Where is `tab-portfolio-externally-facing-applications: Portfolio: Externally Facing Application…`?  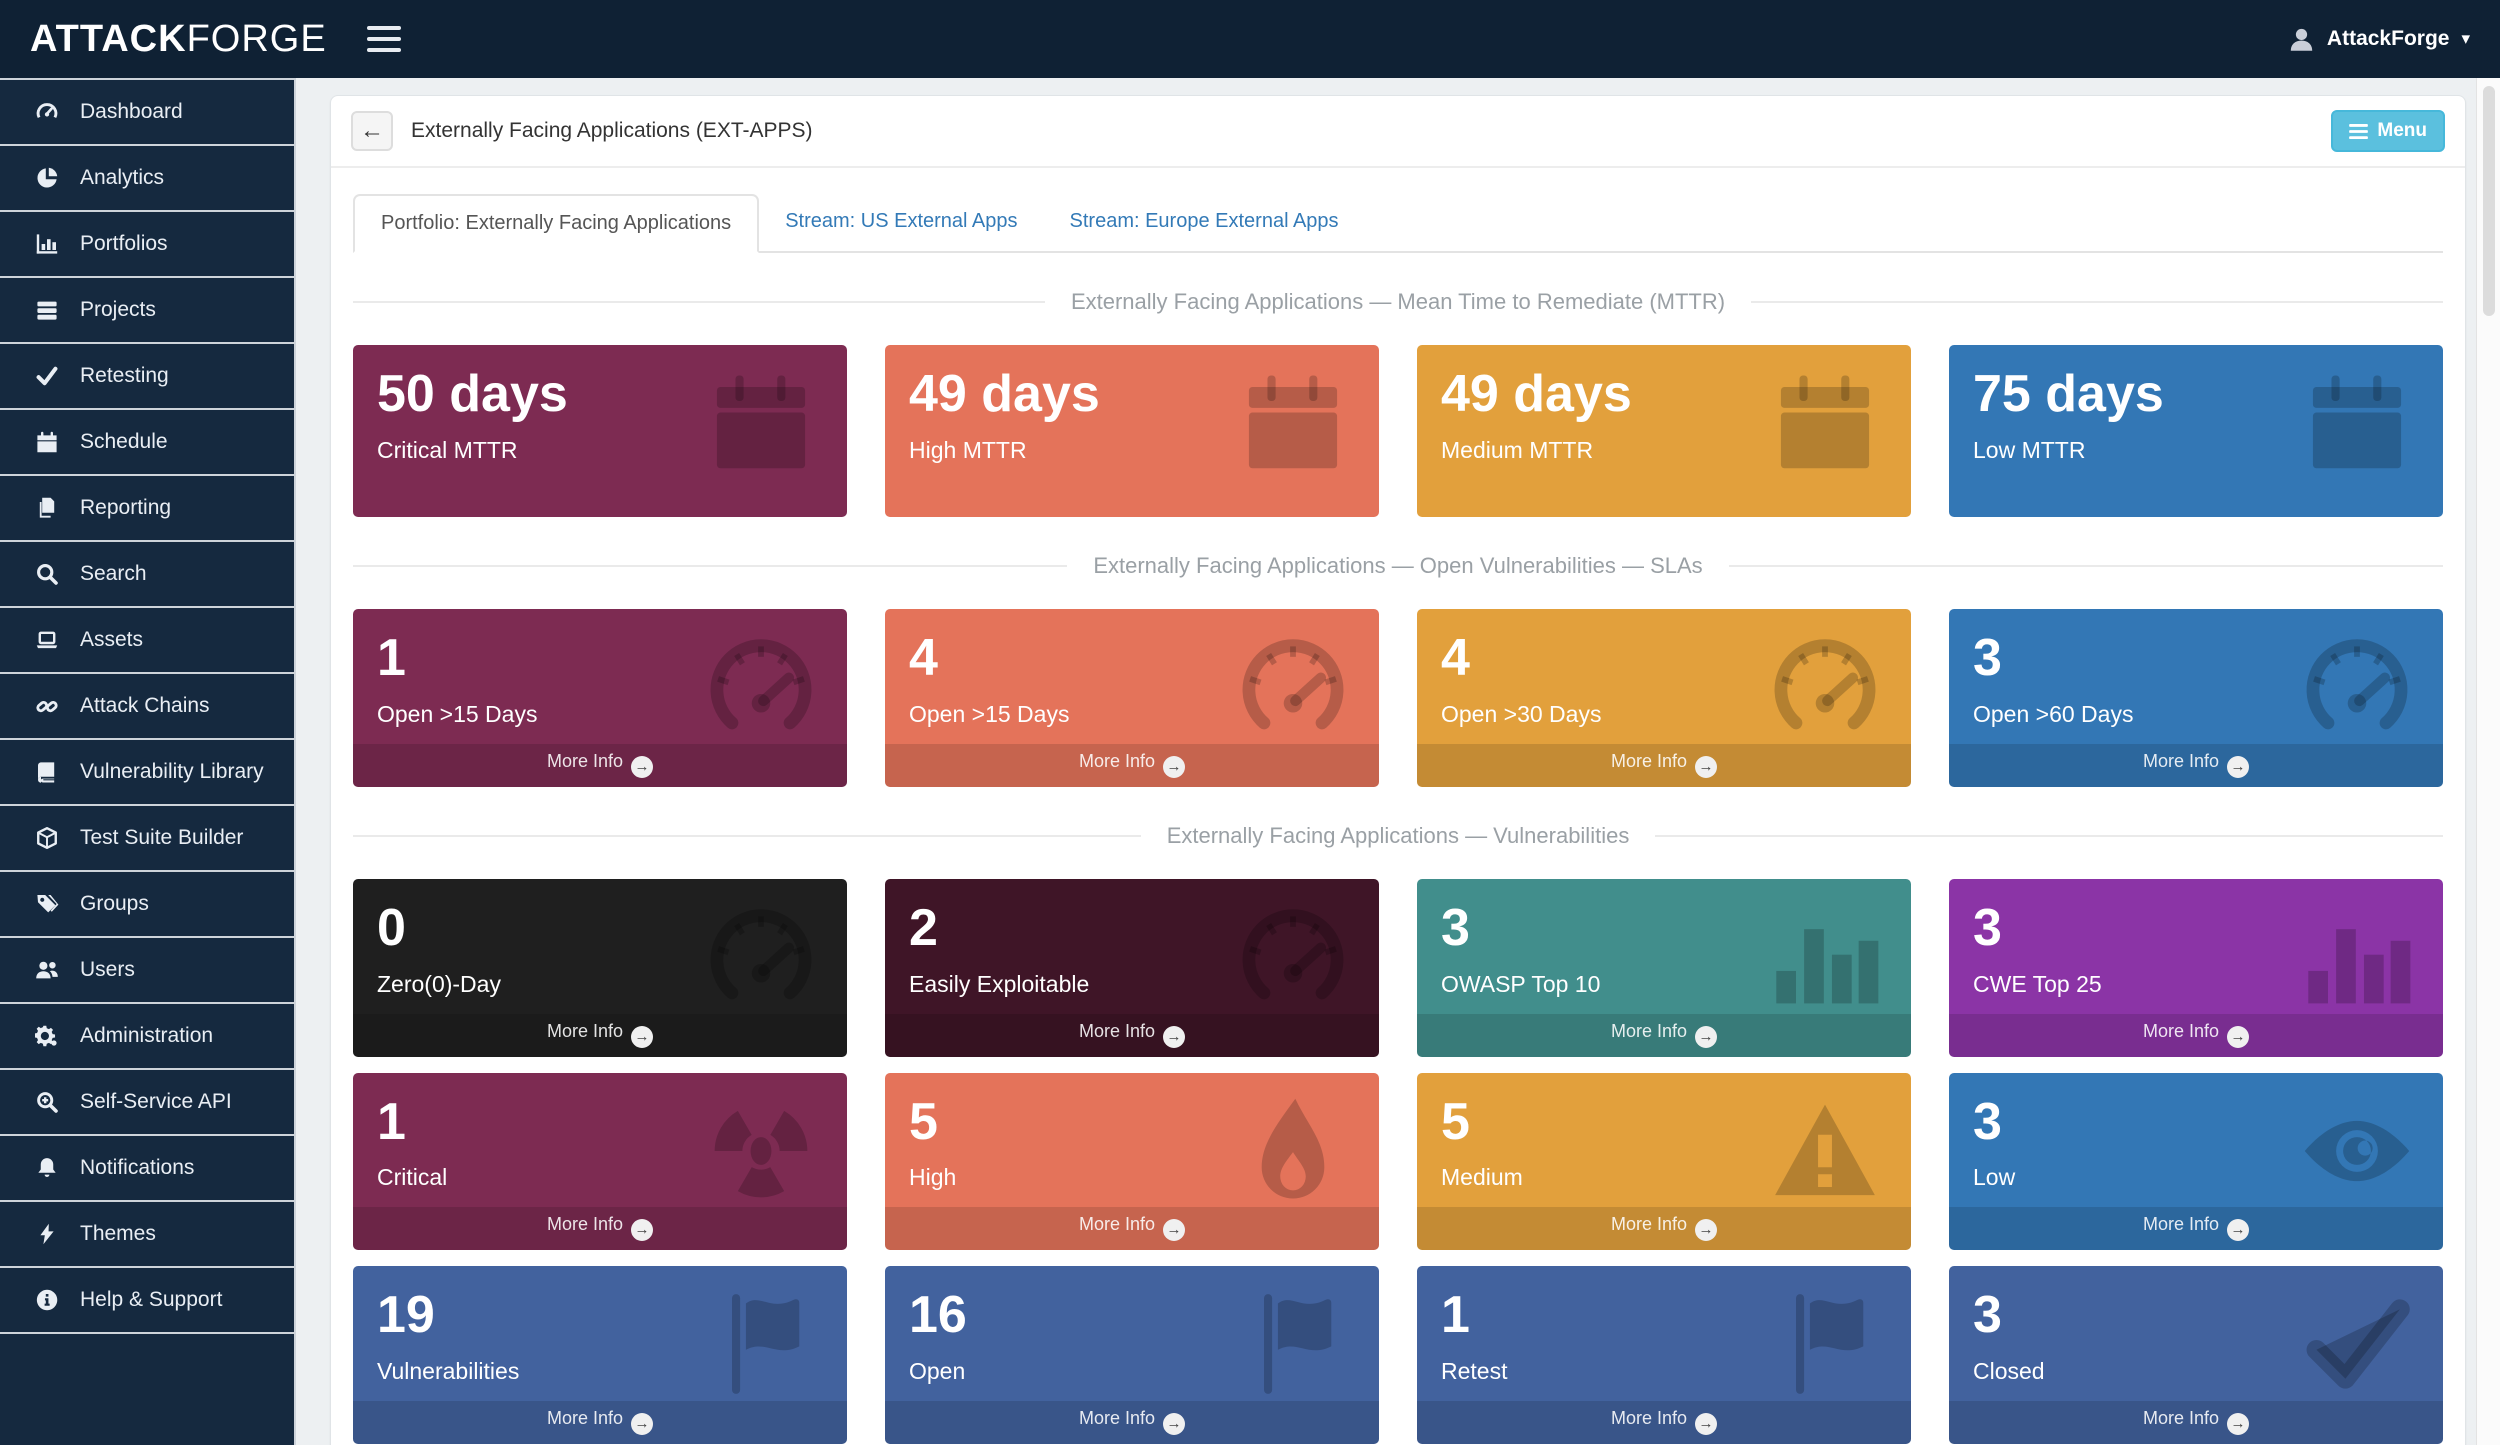 tab-portfolio-externally-facing-applications: Portfolio: Externally Facing Application… is located at coordinates (556, 223).